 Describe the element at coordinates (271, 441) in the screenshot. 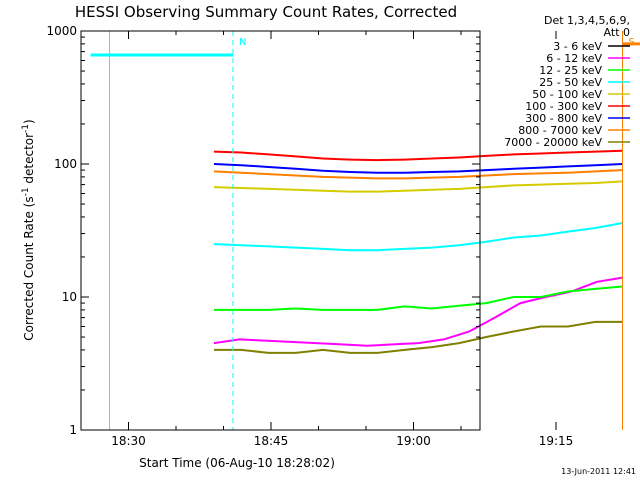

I see `x-tick-label: 18:45` at that location.